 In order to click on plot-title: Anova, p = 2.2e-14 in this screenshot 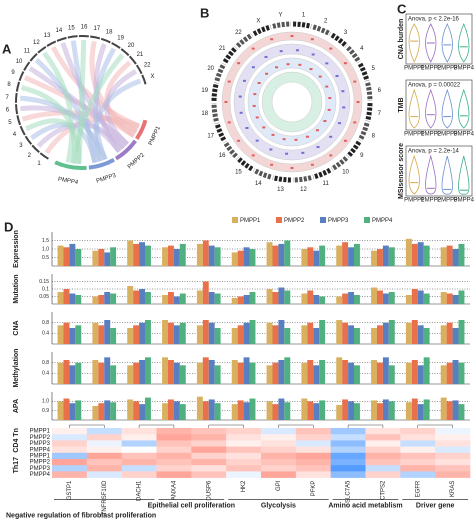, I will do `click(434, 152)`.